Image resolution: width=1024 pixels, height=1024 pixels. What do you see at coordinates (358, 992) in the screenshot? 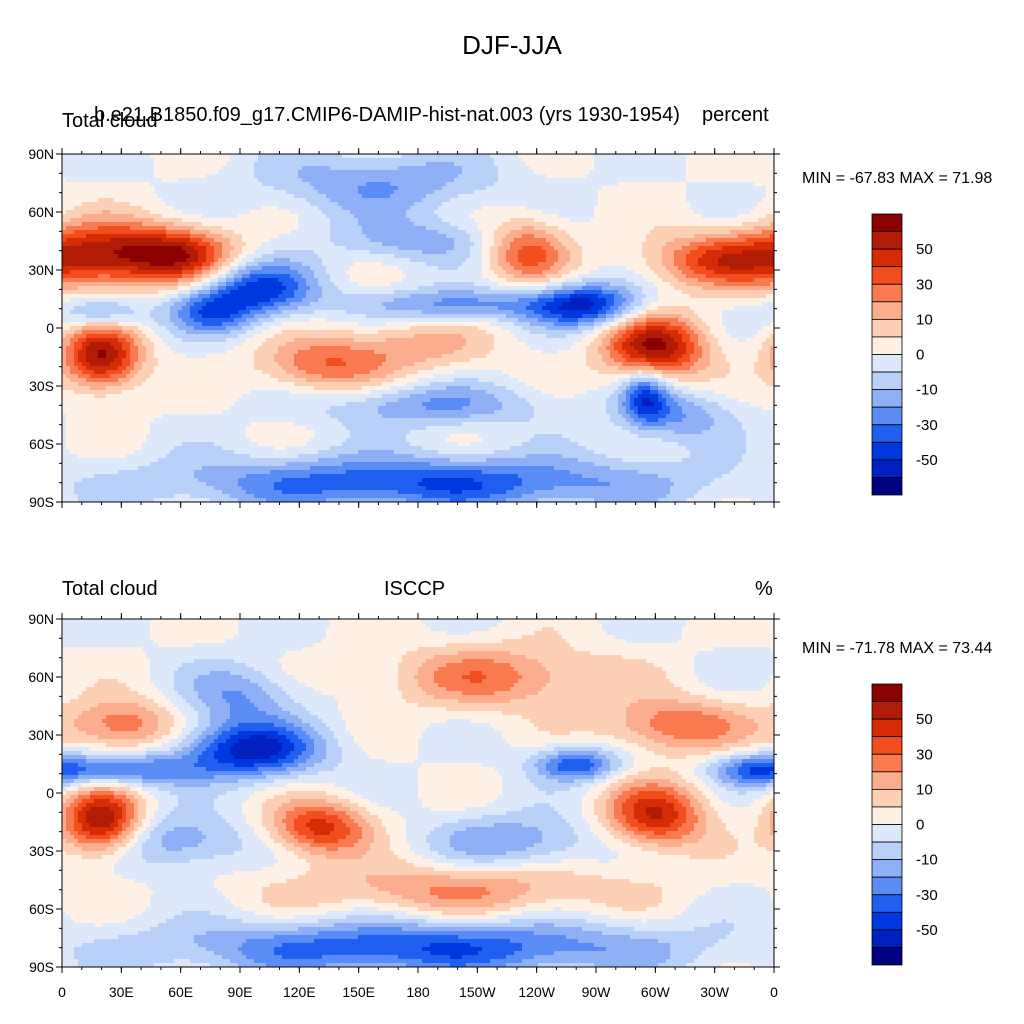
I see `panel2-lon-label: 150E` at bounding box center [358, 992].